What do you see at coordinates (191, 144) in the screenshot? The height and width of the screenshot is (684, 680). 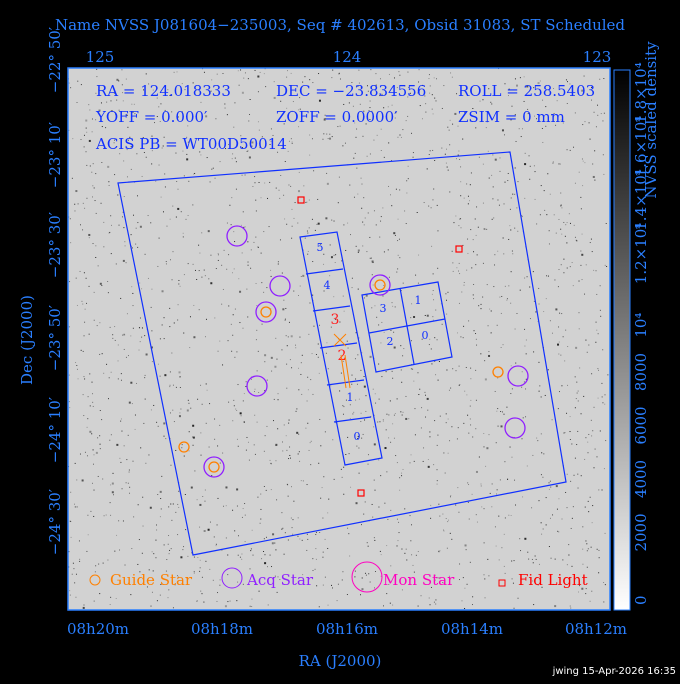 I see `info-text: ACIS PB = WT00D50014` at bounding box center [191, 144].